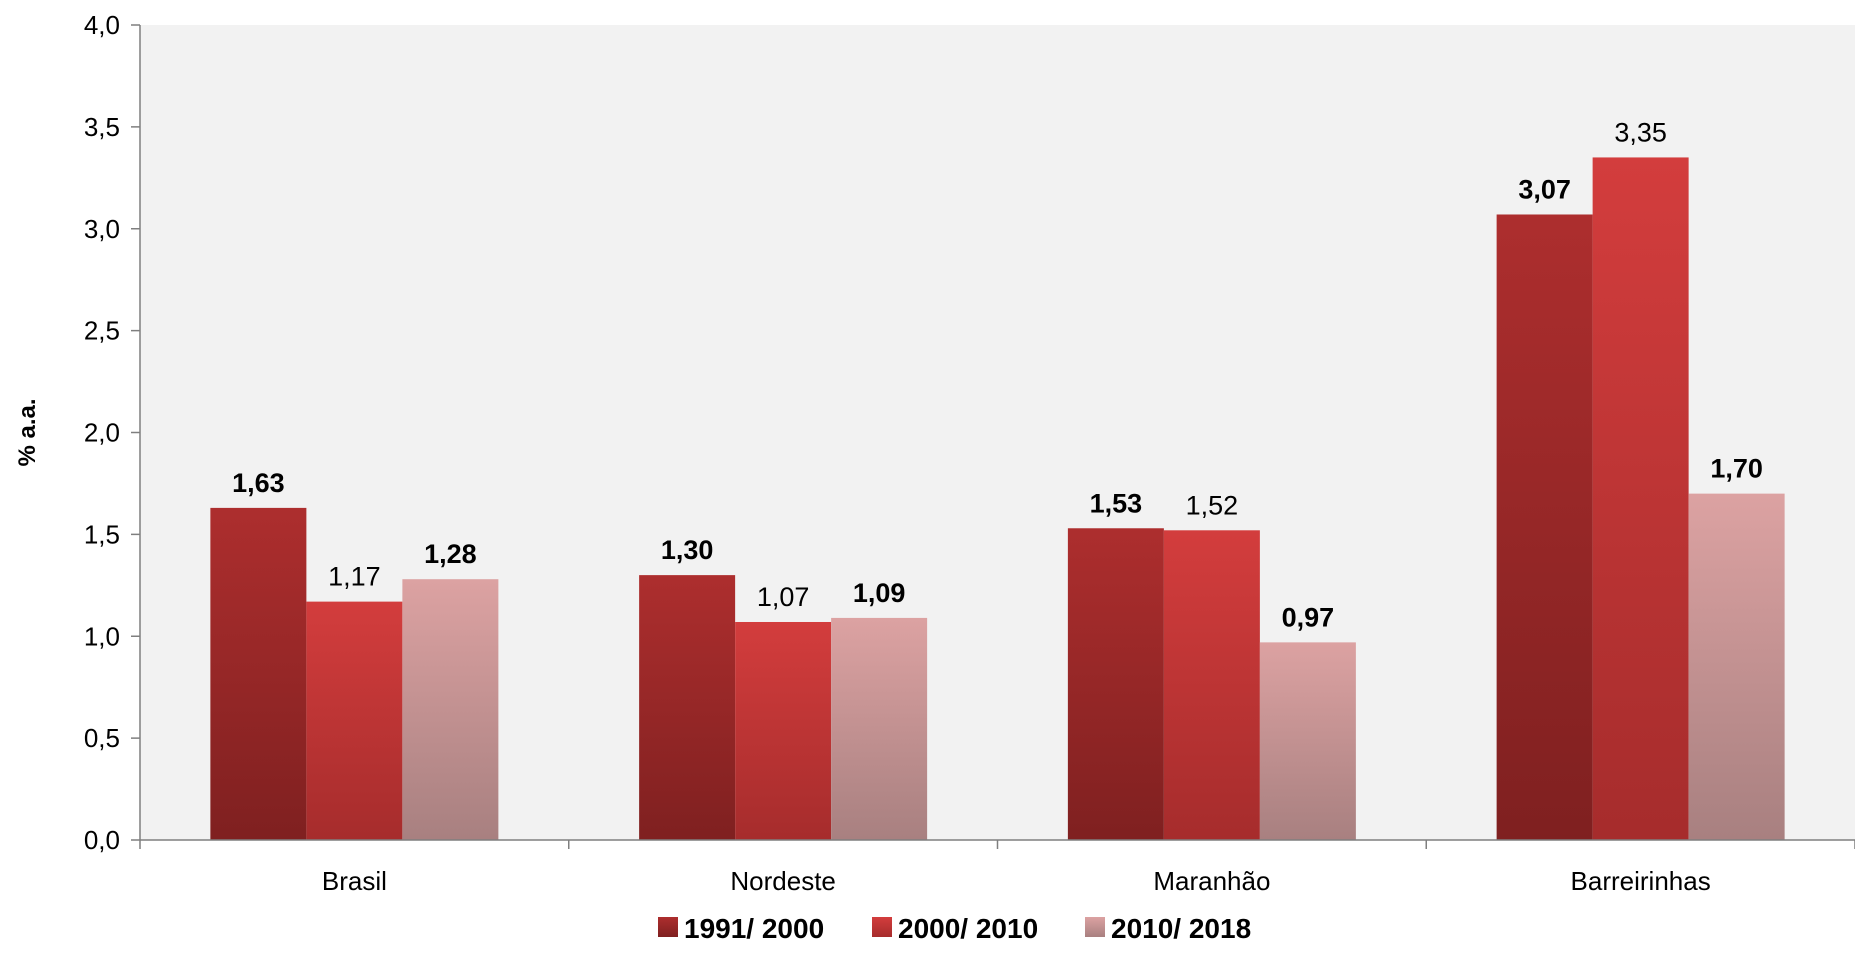 Image resolution: width=1855 pixels, height=954 pixels. What do you see at coordinates (783, 597) in the screenshot?
I see `data-label: 1,07` at bounding box center [783, 597].